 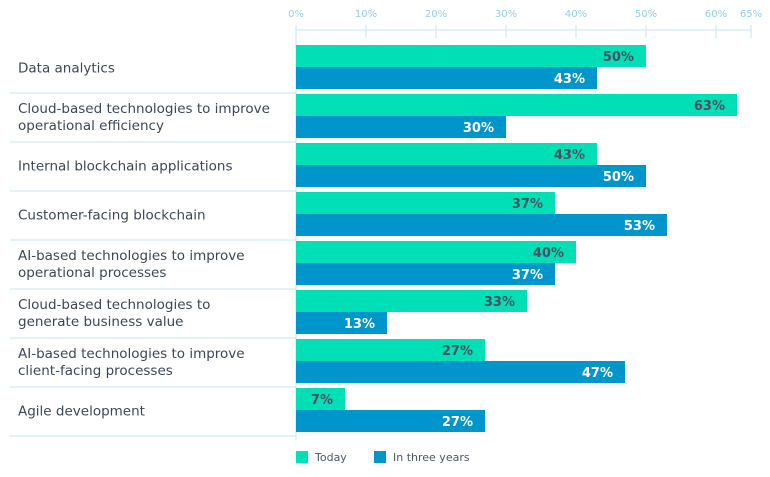 What do you see at coordinates (506, 14) in the screenshot?
I see `x-tick-label: 30%` at bounding box center [506, 14].